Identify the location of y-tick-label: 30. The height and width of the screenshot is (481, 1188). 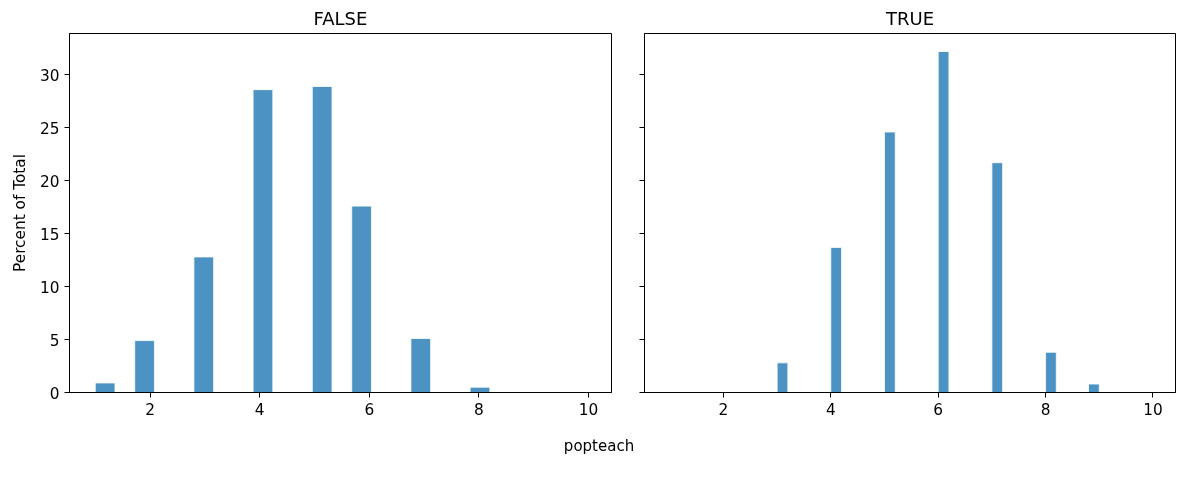
(50, 75).